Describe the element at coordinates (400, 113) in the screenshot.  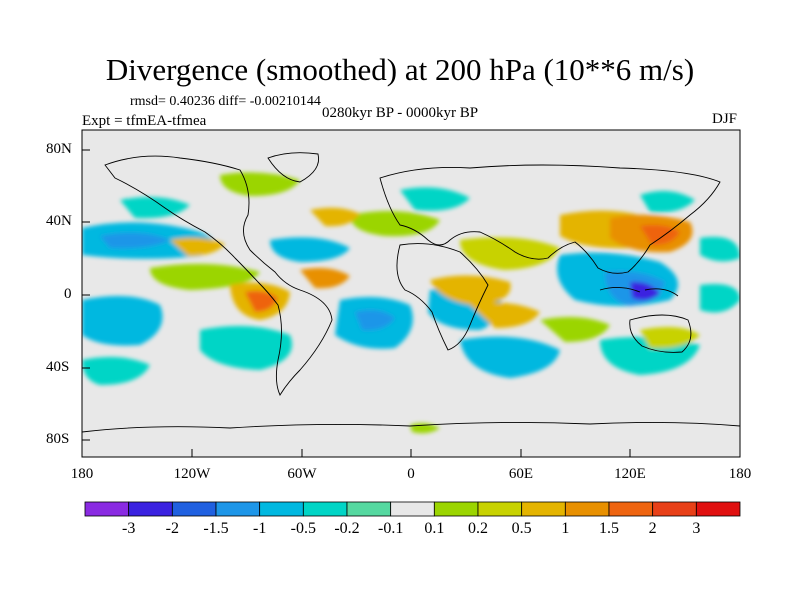
I see `period-label: 0280kyr BP - 0000kyr BP` at that location.